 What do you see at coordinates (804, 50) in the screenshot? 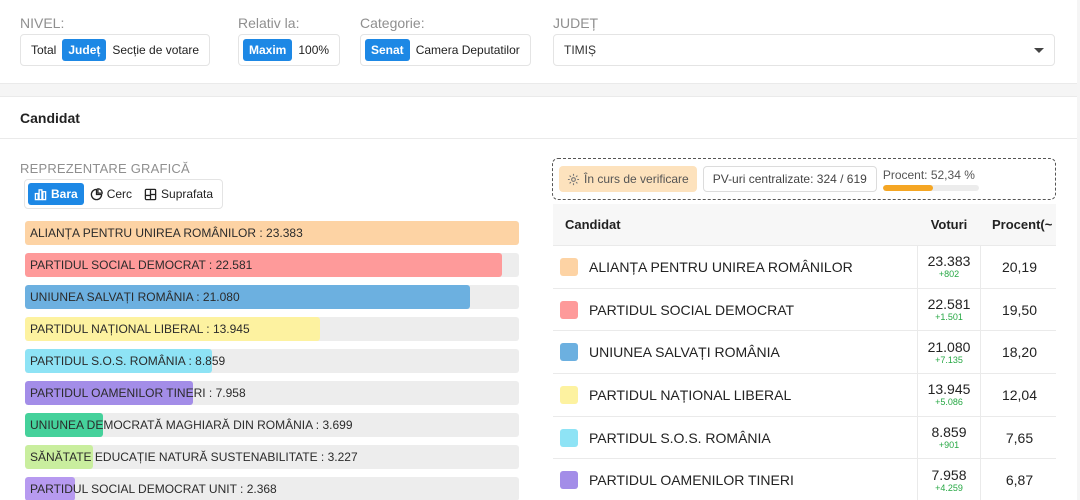
I see `judet-select: TIMIȘ` at bounding box center [804, 50].